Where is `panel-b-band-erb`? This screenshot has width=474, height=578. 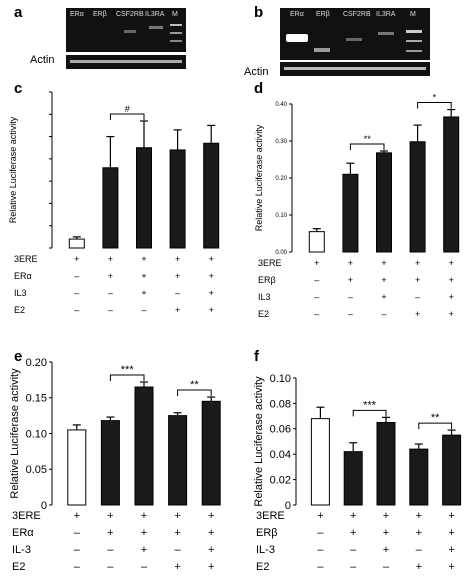 panel-b-band-erb is located at coordinates (322, 50).